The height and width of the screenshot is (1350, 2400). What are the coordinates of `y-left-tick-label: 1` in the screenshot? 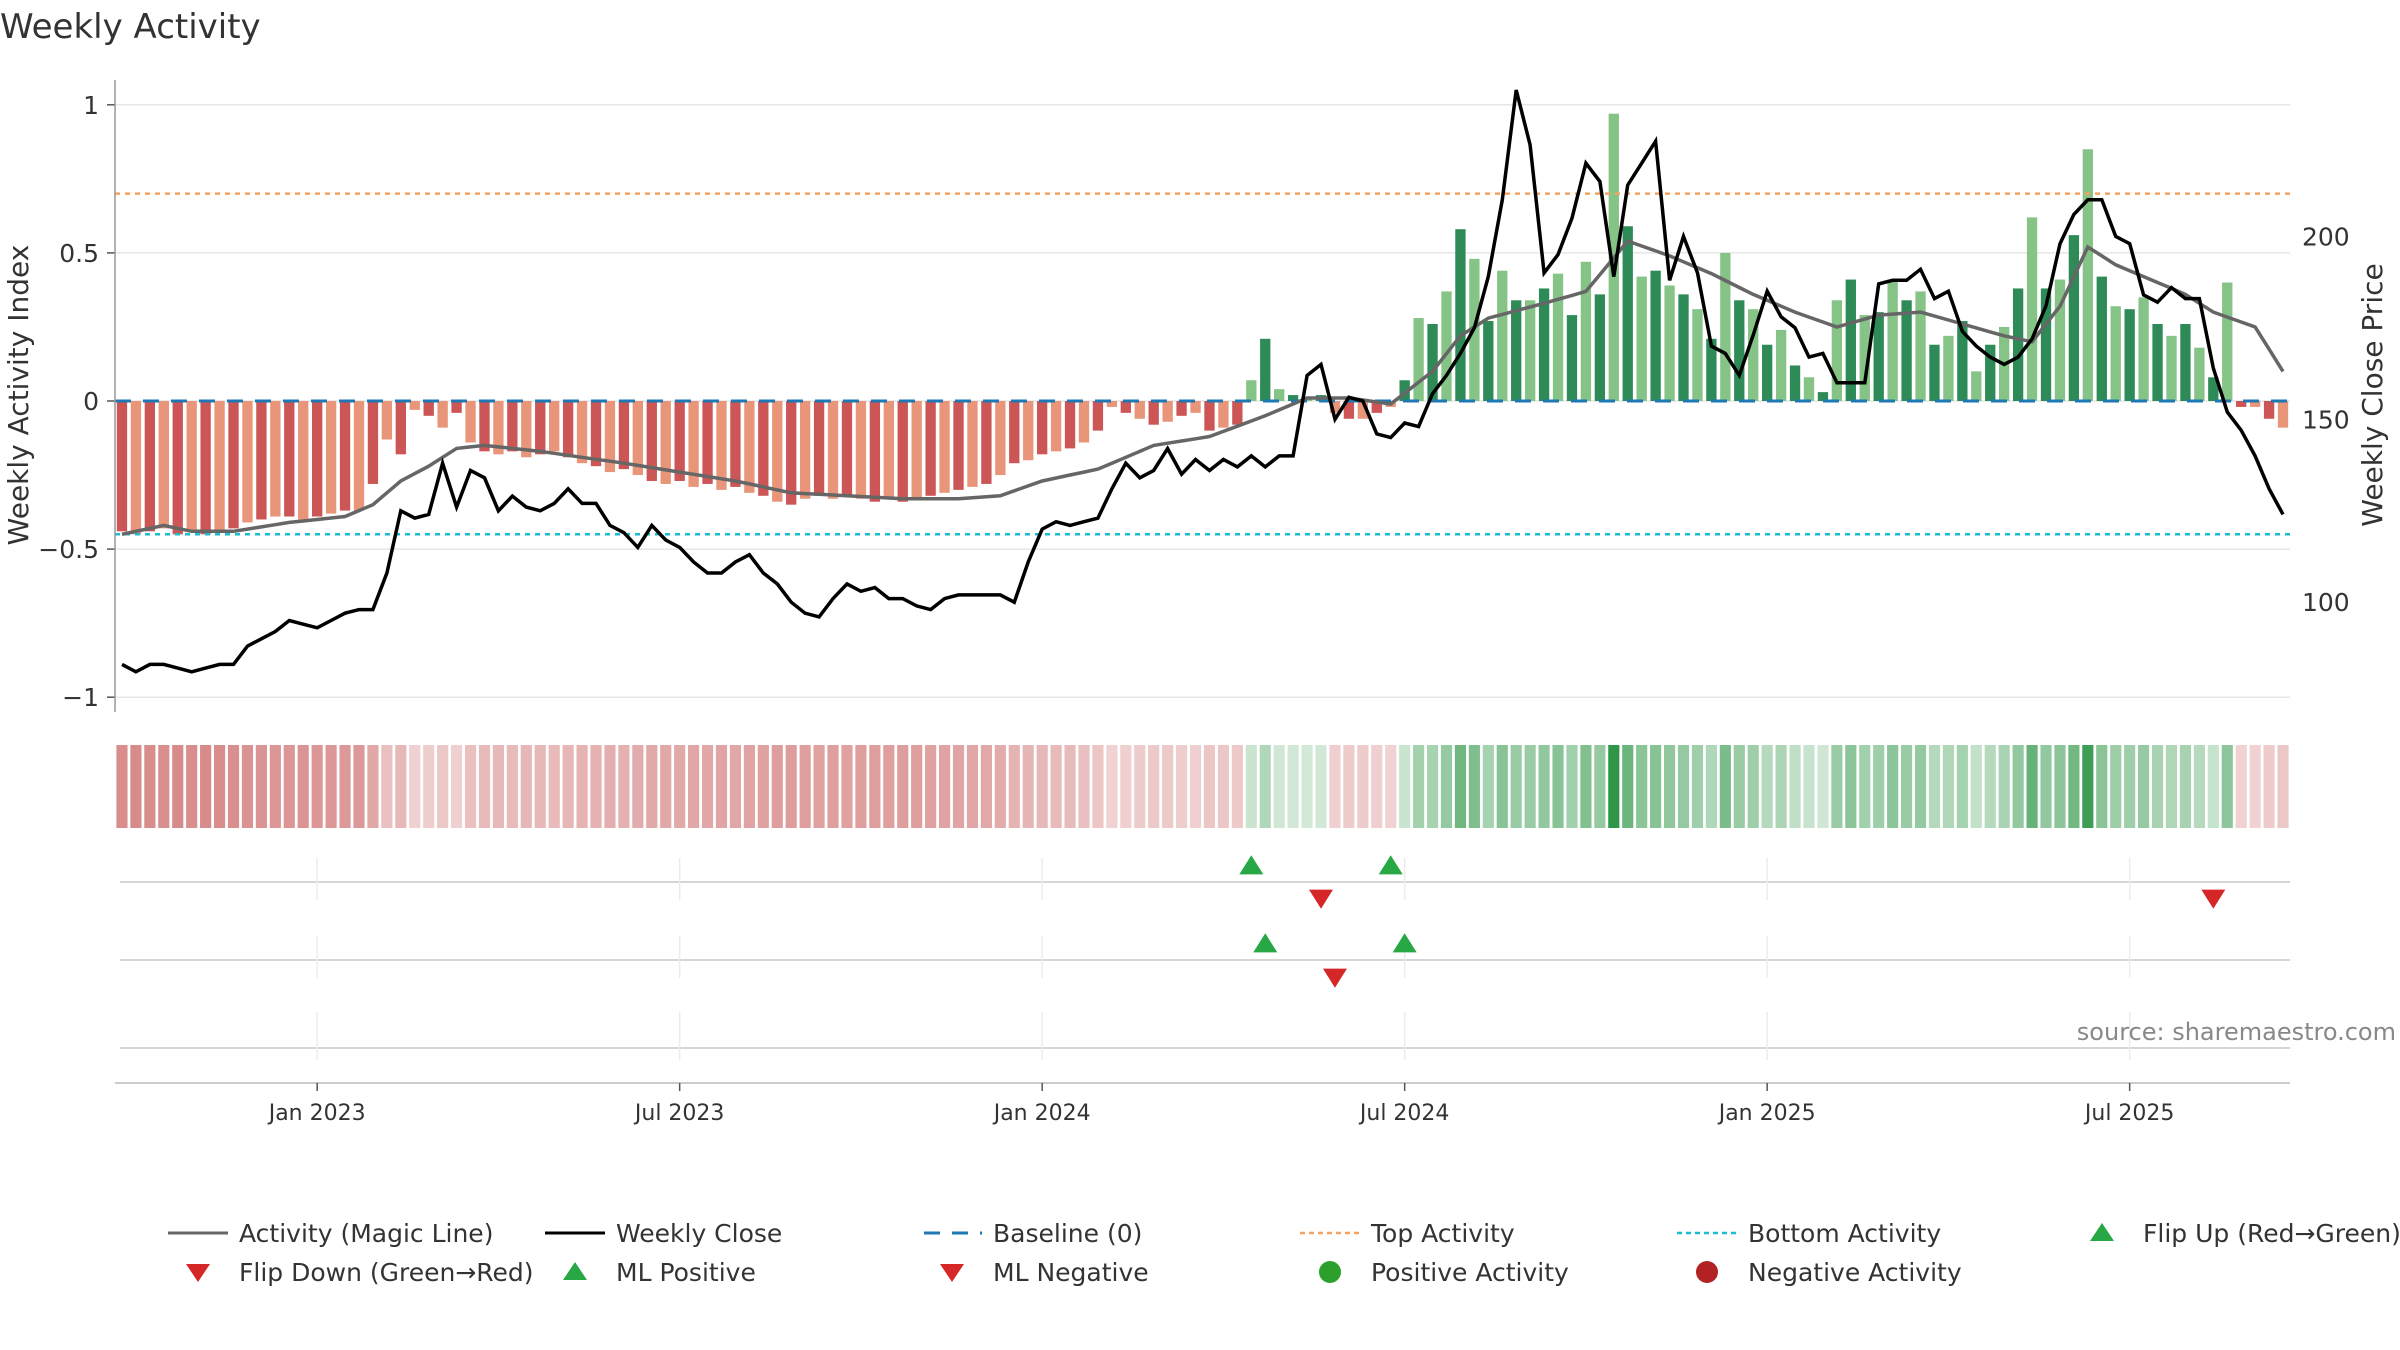 It's located at (91, 105).